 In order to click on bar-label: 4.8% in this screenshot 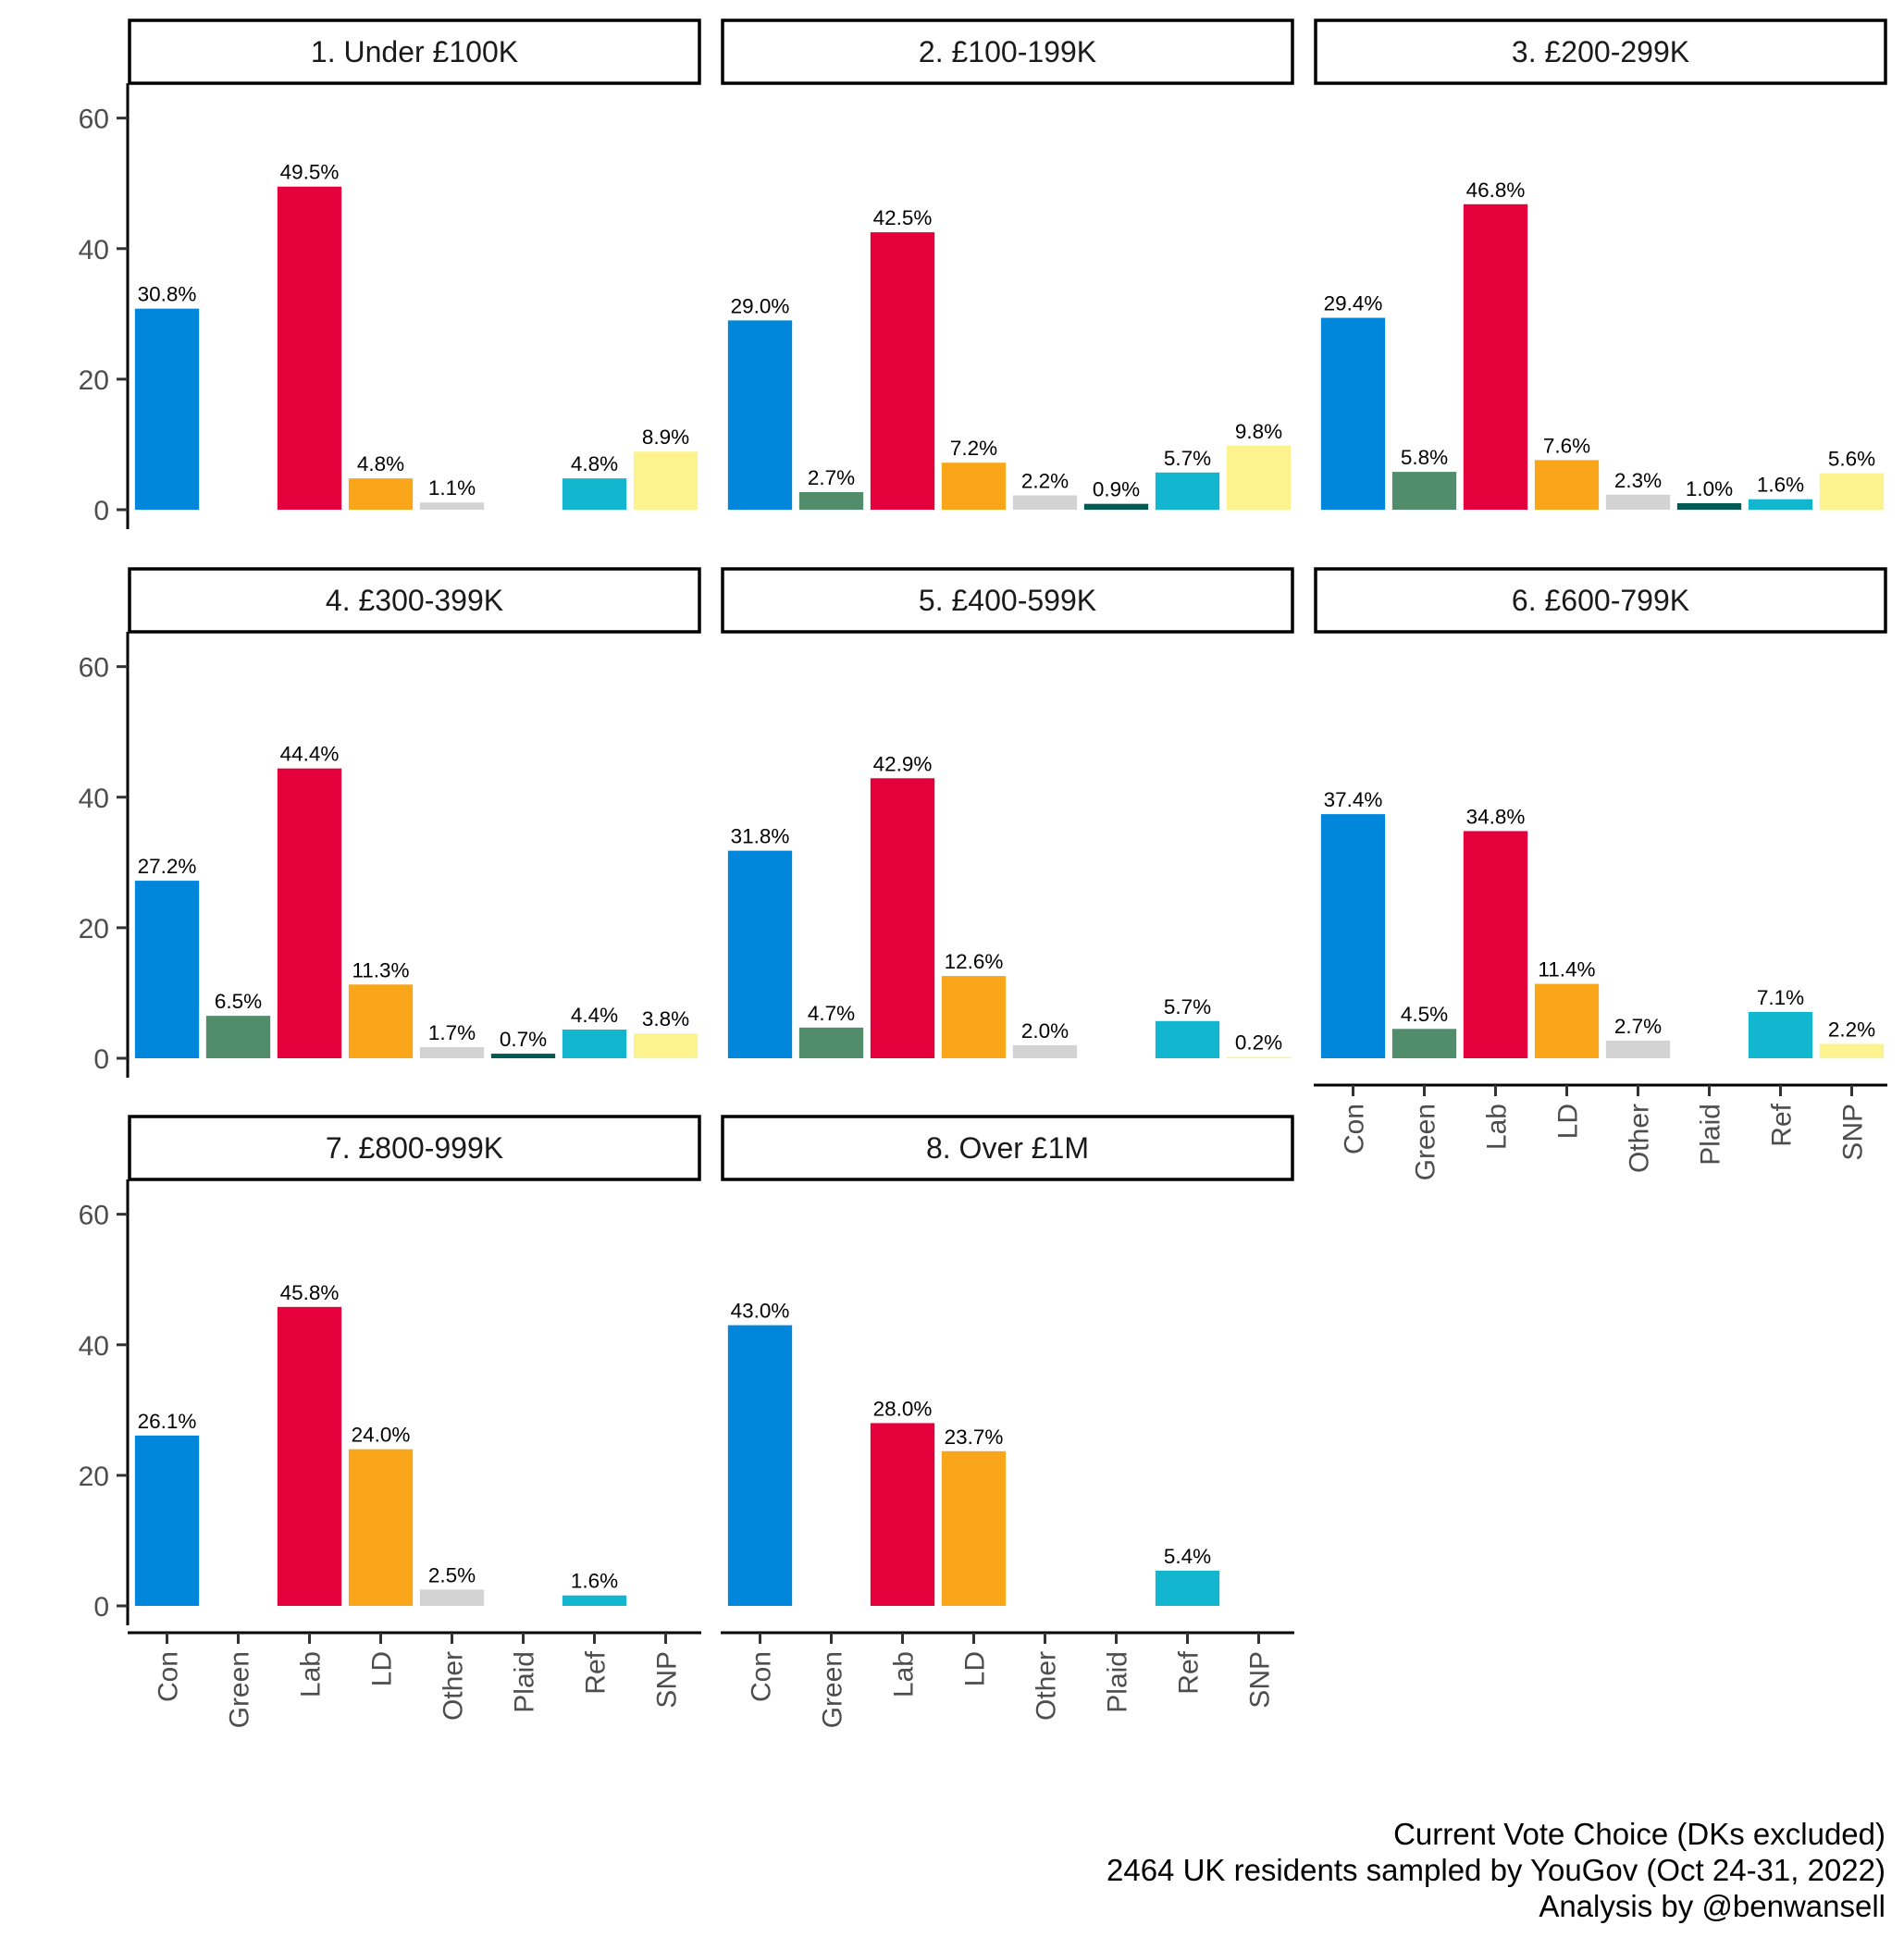, I will do `click(594, 463)`.